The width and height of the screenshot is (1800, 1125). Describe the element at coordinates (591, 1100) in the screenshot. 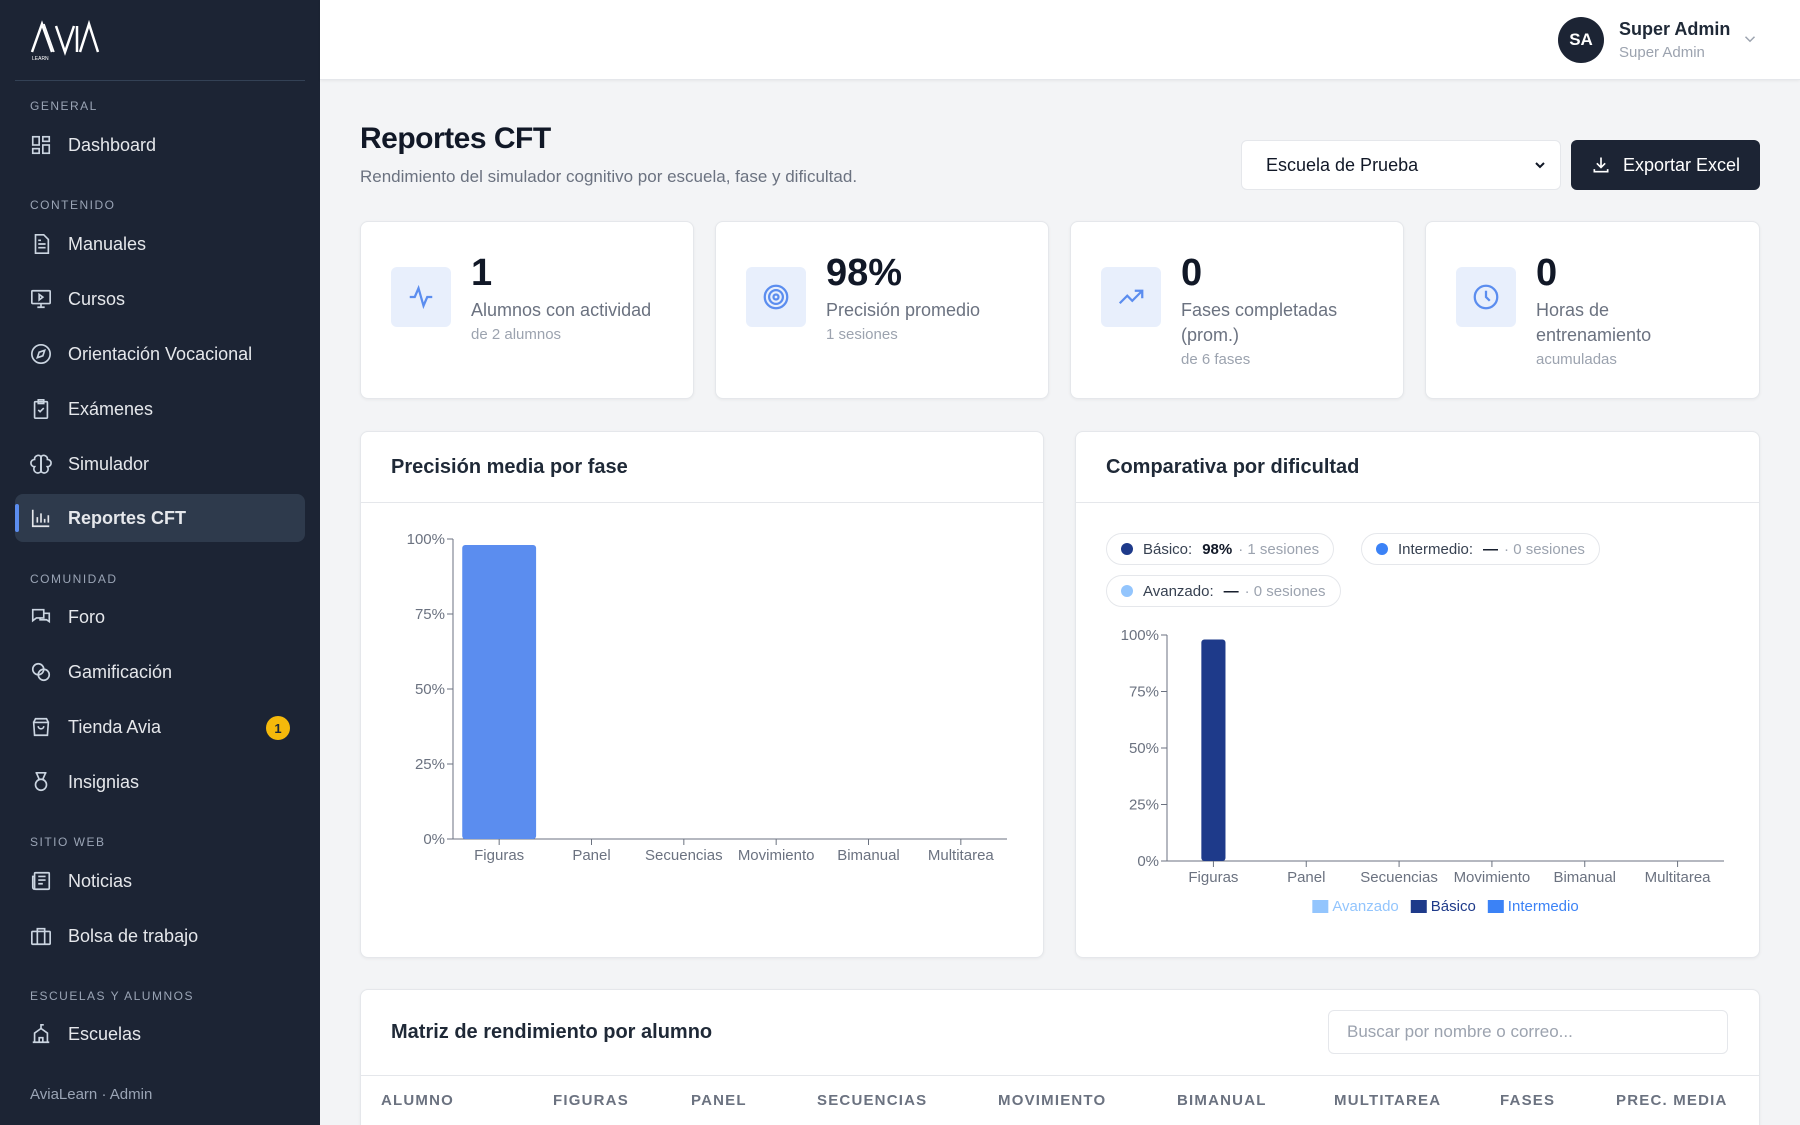

I see `column-header: FIGURAS` at that location.